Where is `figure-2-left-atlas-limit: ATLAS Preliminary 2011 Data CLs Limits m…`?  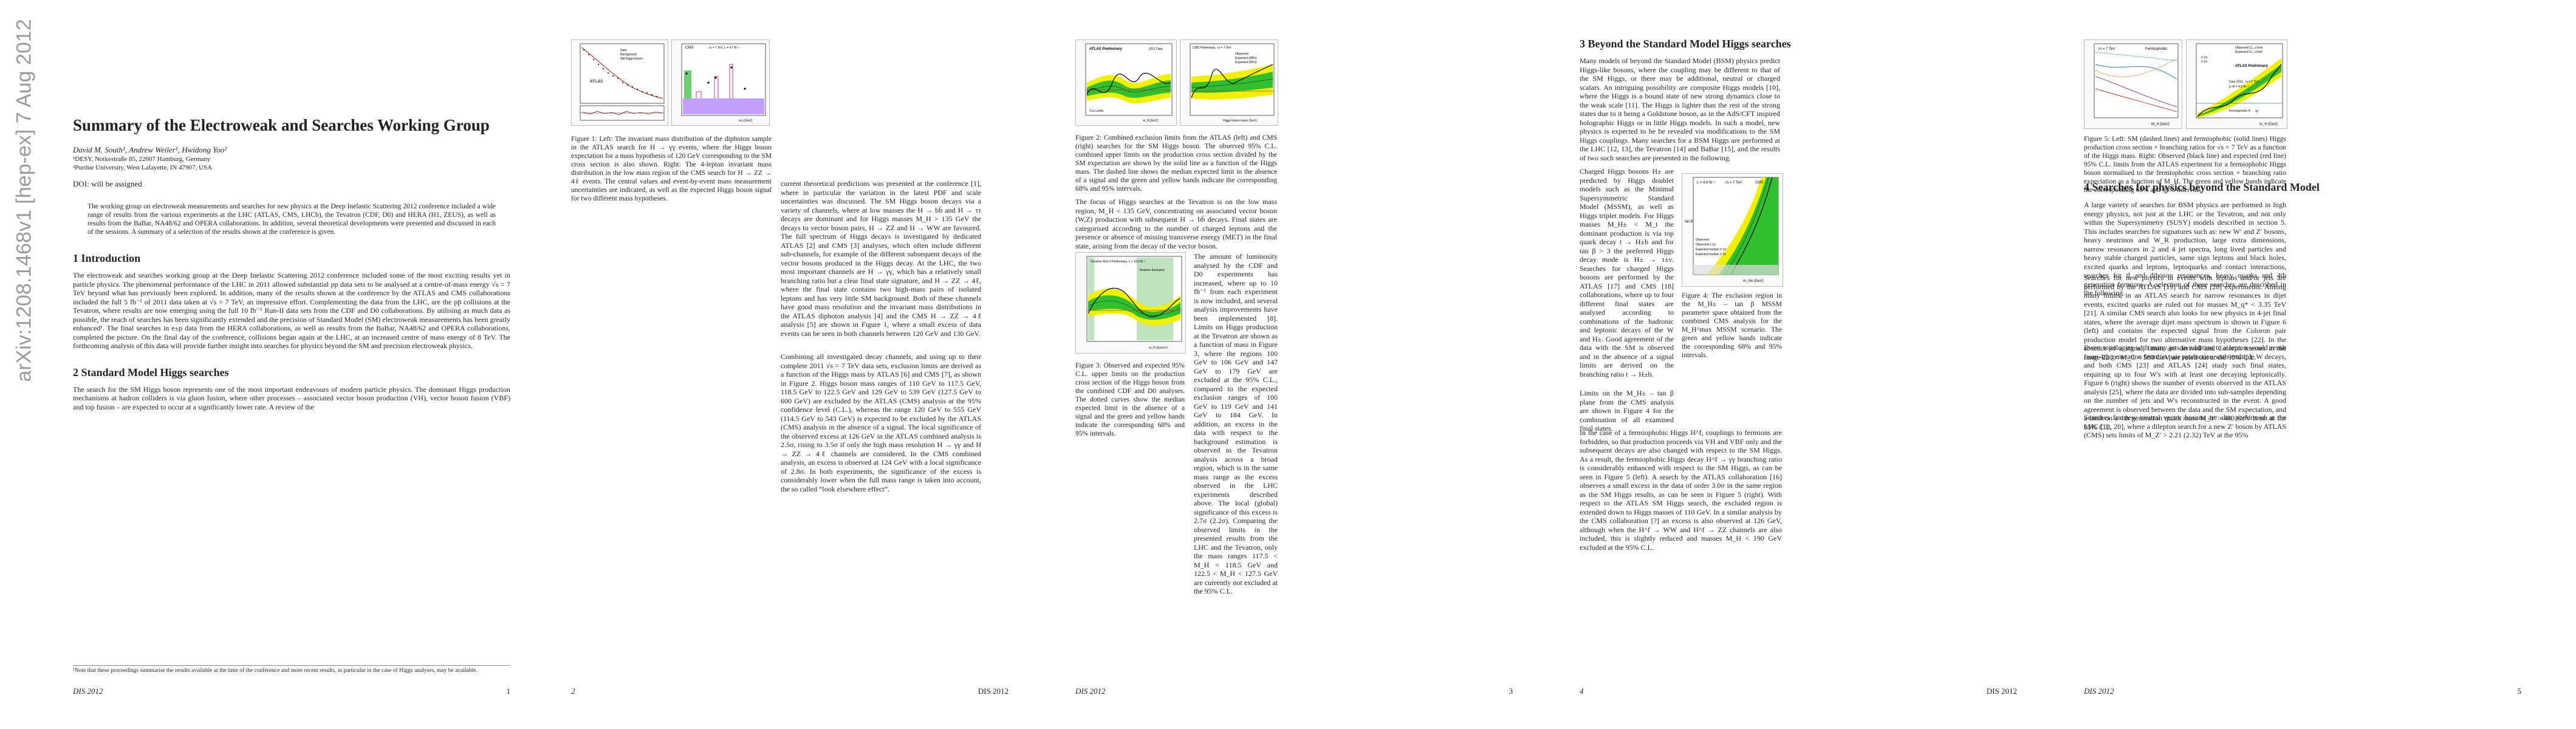 figure-2-left-atlas-limit: ATLAS Preliminary 2011 Data CLs Limits m… is located at coordinates (1126, 83).